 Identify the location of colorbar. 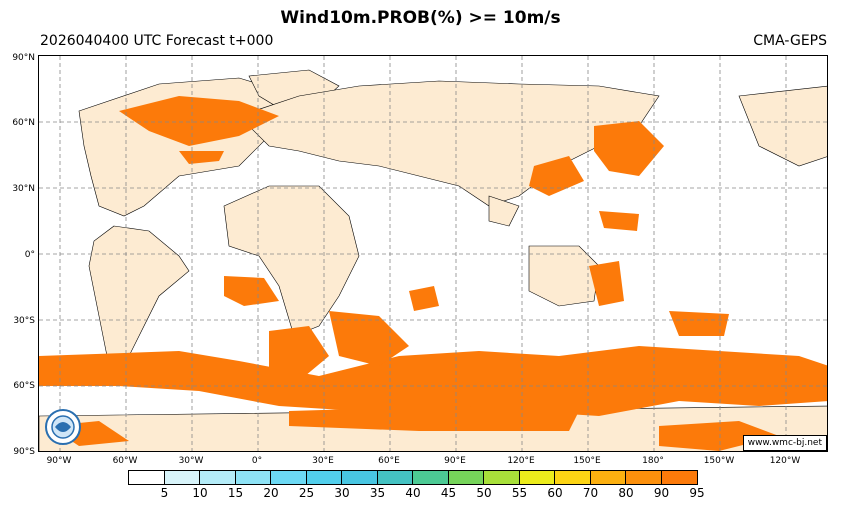
(413, 477).